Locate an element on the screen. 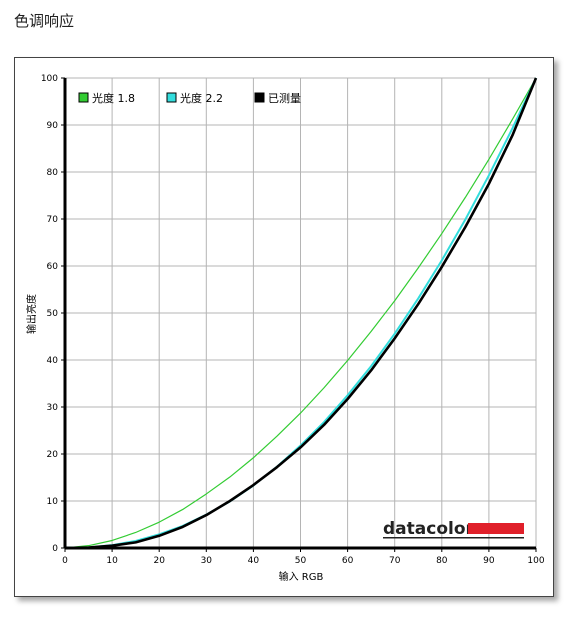 The height and width of the screenshot is (620, 584). y-tick-label: 50 is located at coordinates (53, 314).